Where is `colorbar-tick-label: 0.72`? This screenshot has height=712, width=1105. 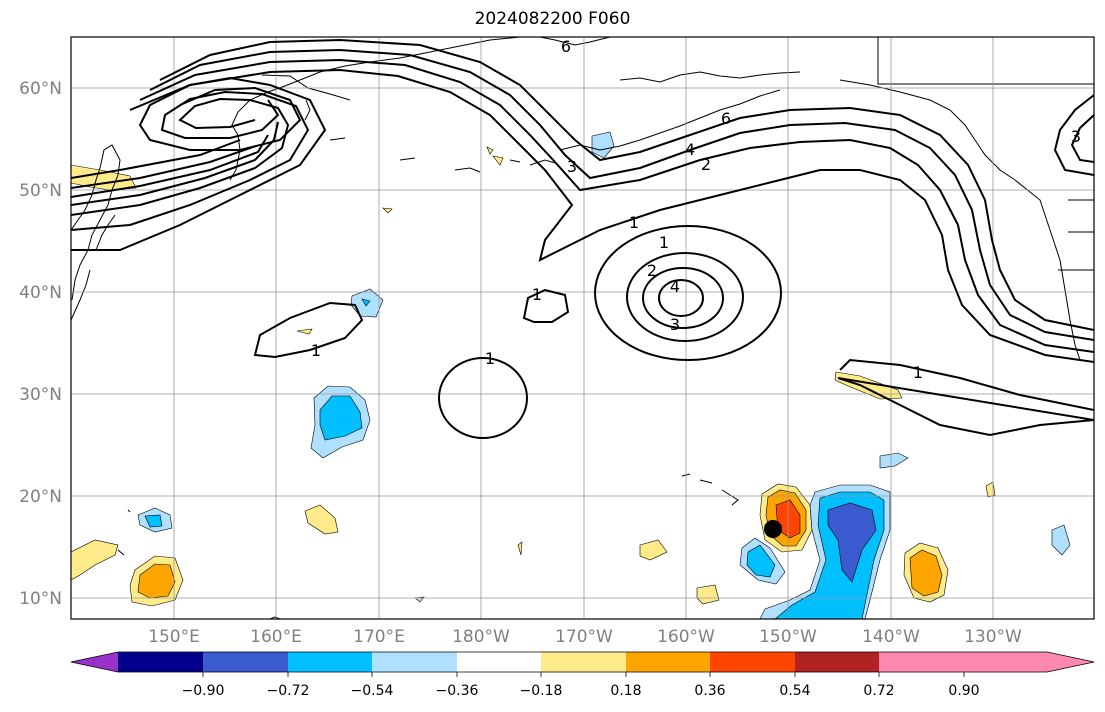
colorbar-tick-label: 0.72 is located at coordinates (878, 691).